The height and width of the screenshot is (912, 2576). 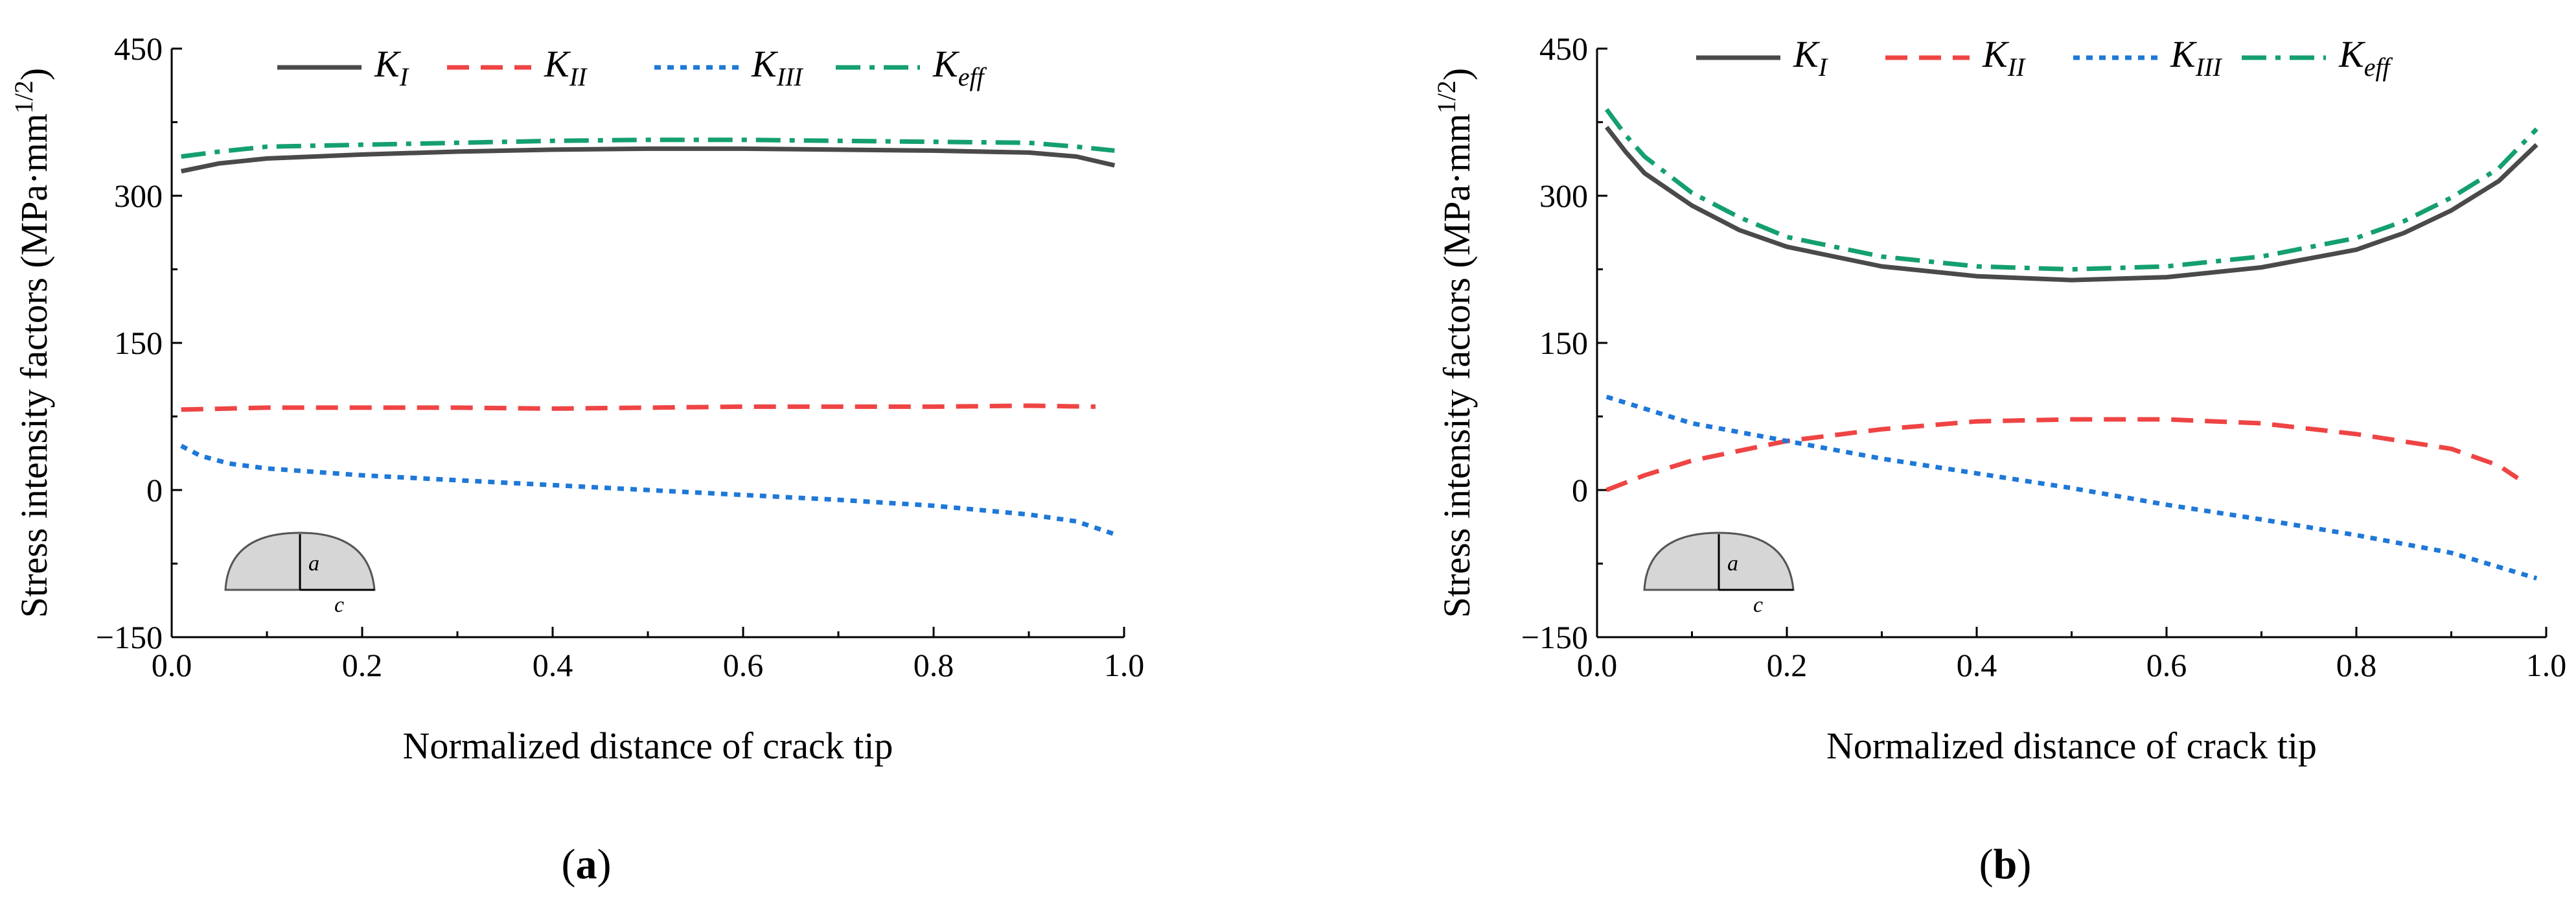 What do you see at coordinates (2005, 864) in the screenshot?
I see `panel-label: (b)` at bounding box center [2005, 864].